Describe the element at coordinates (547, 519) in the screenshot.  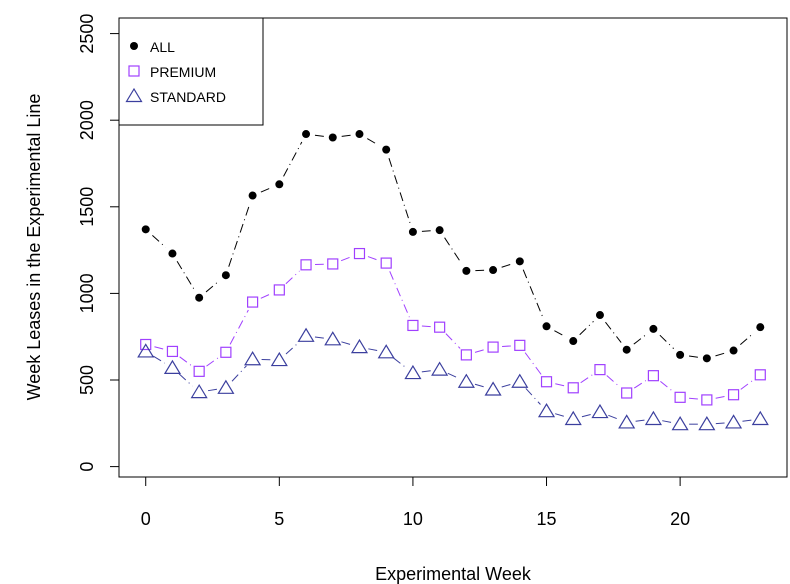
I see `x-tick-label: 15` at that location.